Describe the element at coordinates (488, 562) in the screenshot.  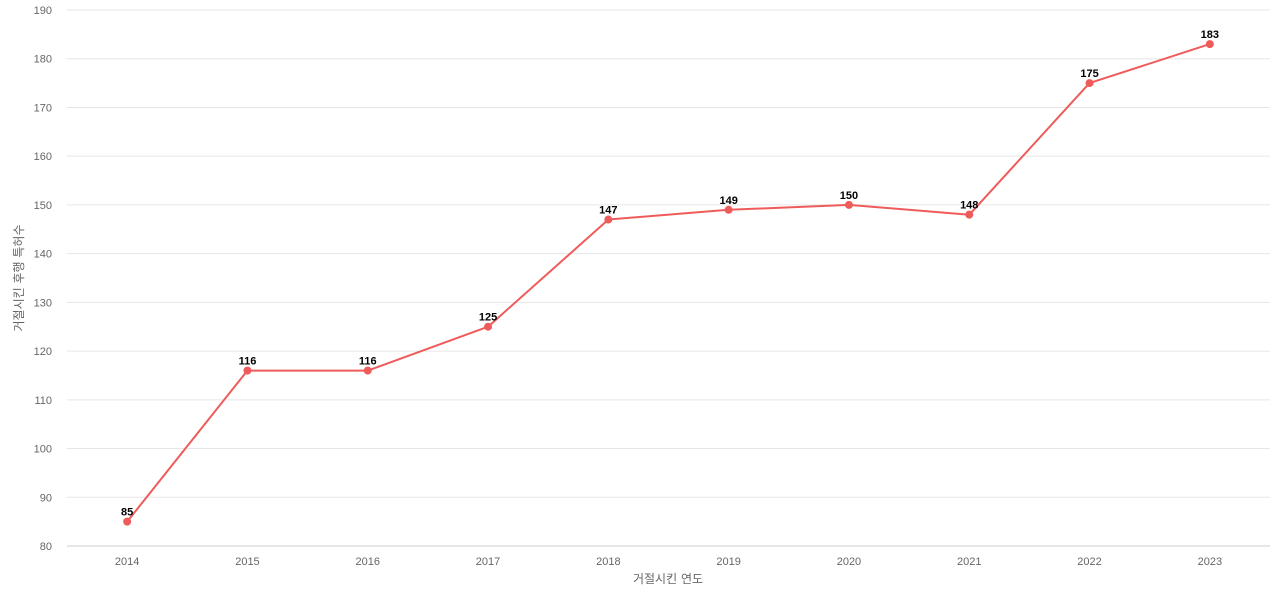
I see `x-tick-label: 2017` at that location.